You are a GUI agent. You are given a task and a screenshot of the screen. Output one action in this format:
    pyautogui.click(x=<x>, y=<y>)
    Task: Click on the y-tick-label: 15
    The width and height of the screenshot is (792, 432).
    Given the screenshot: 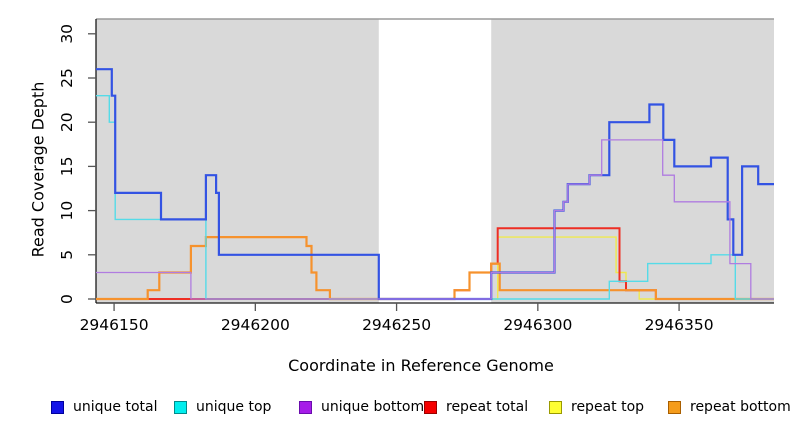 What is the action you would take?
    pyautogui.click(x=67, y=167)
    